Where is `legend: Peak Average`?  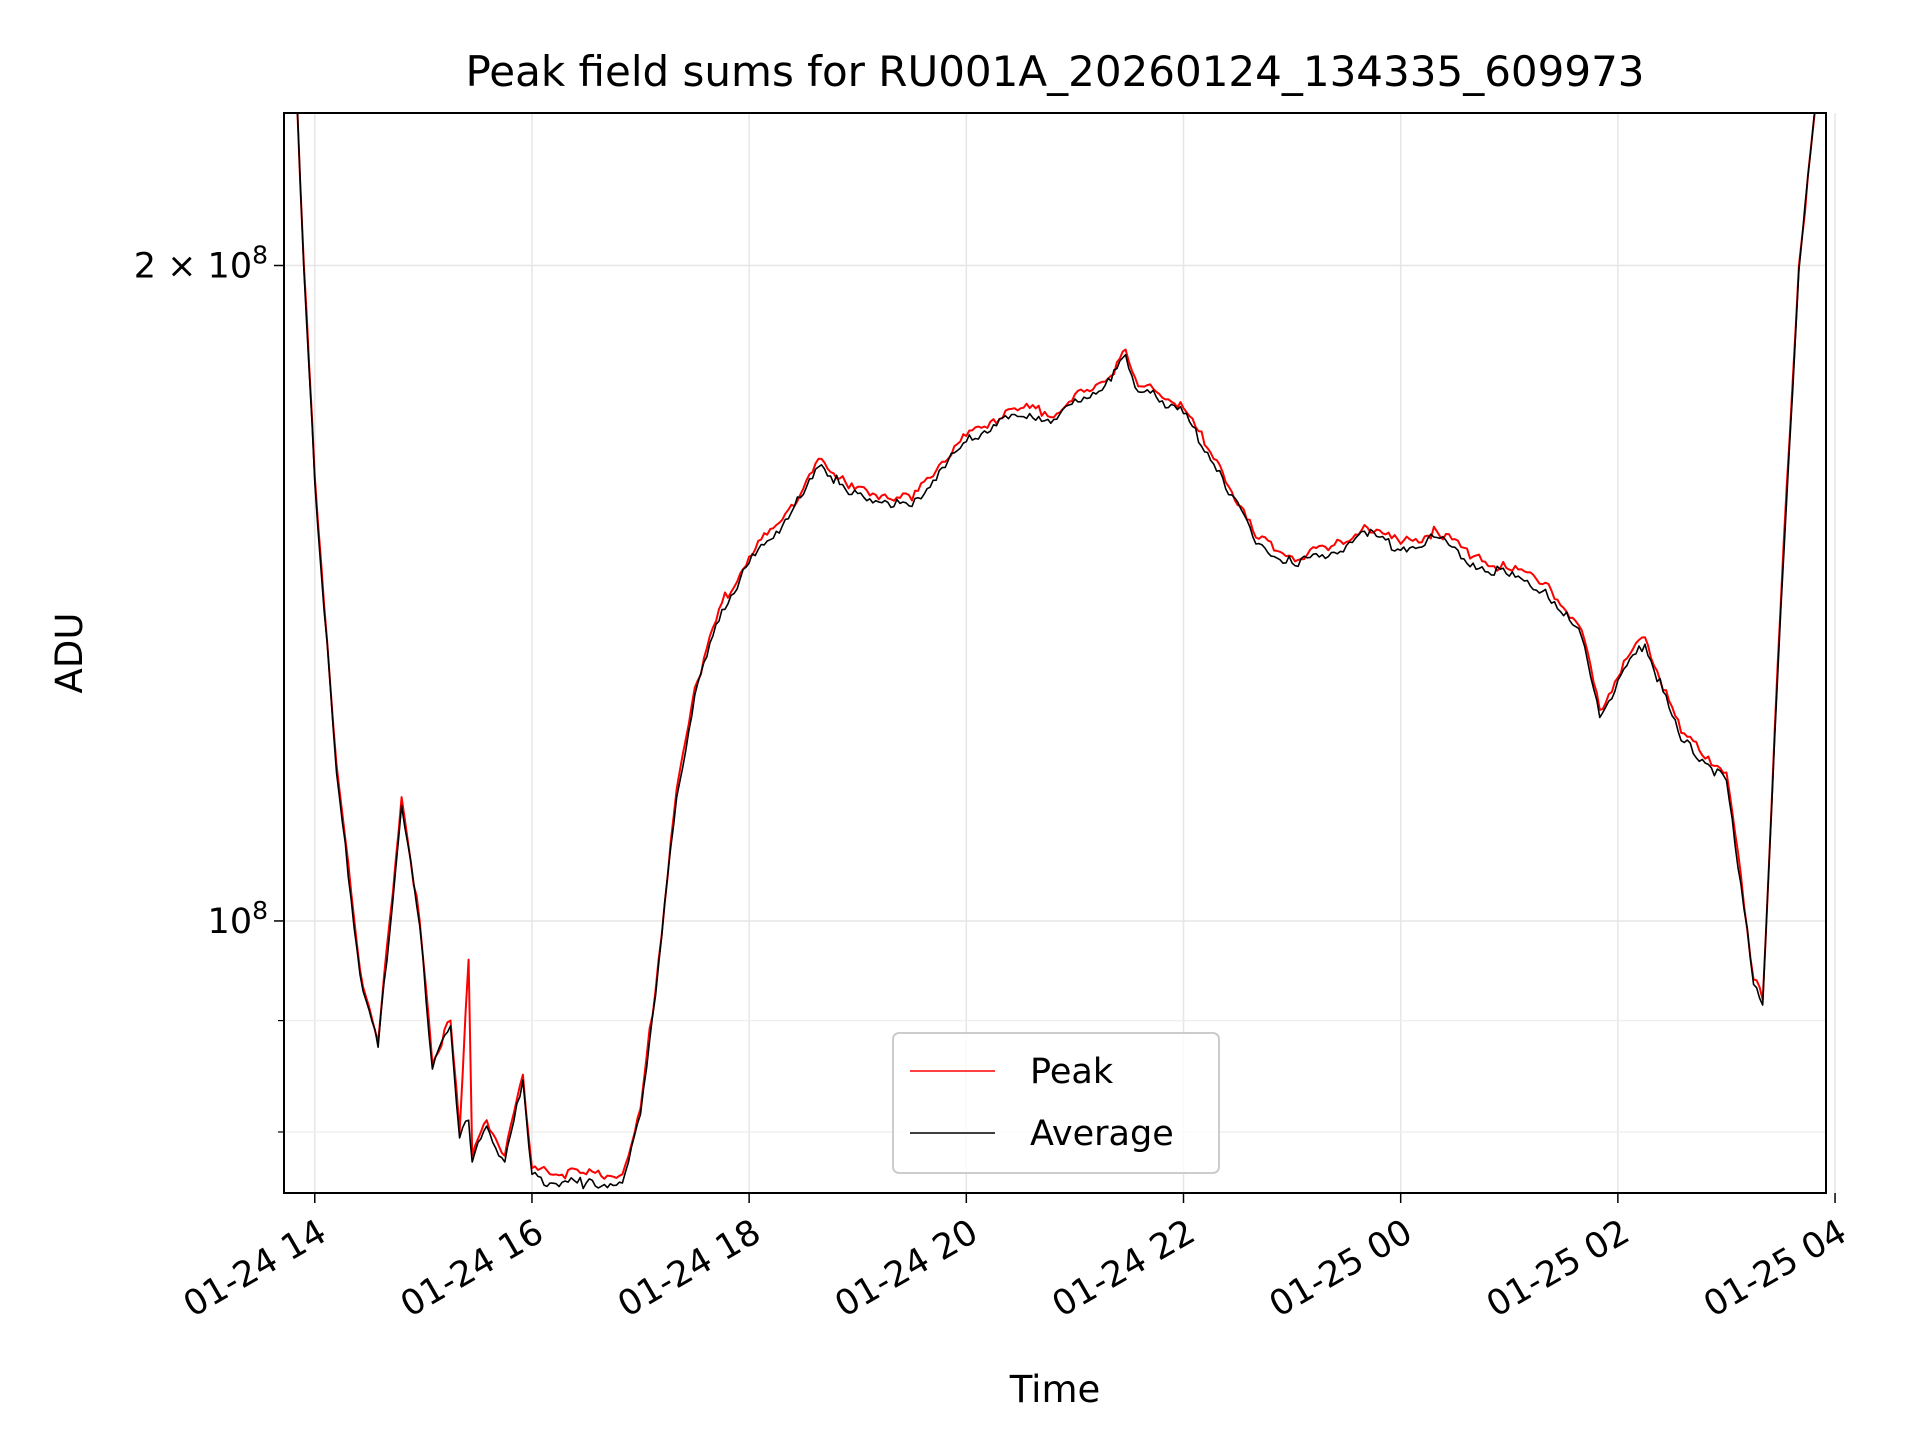
legend: Peak Average is located at coordinates (1056, 1103).